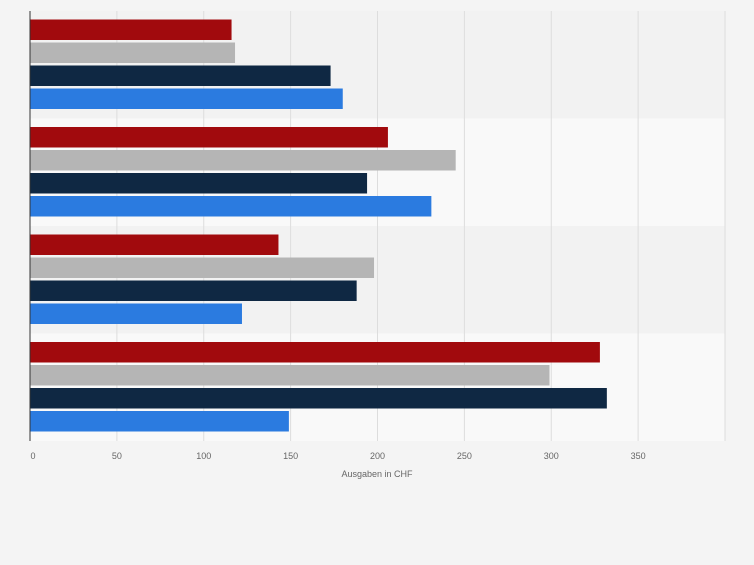 The image size is (754, 565). Describe the element at coordinates (32, 456) in the screenshot. I see `x-tick-label: 0` at that location.